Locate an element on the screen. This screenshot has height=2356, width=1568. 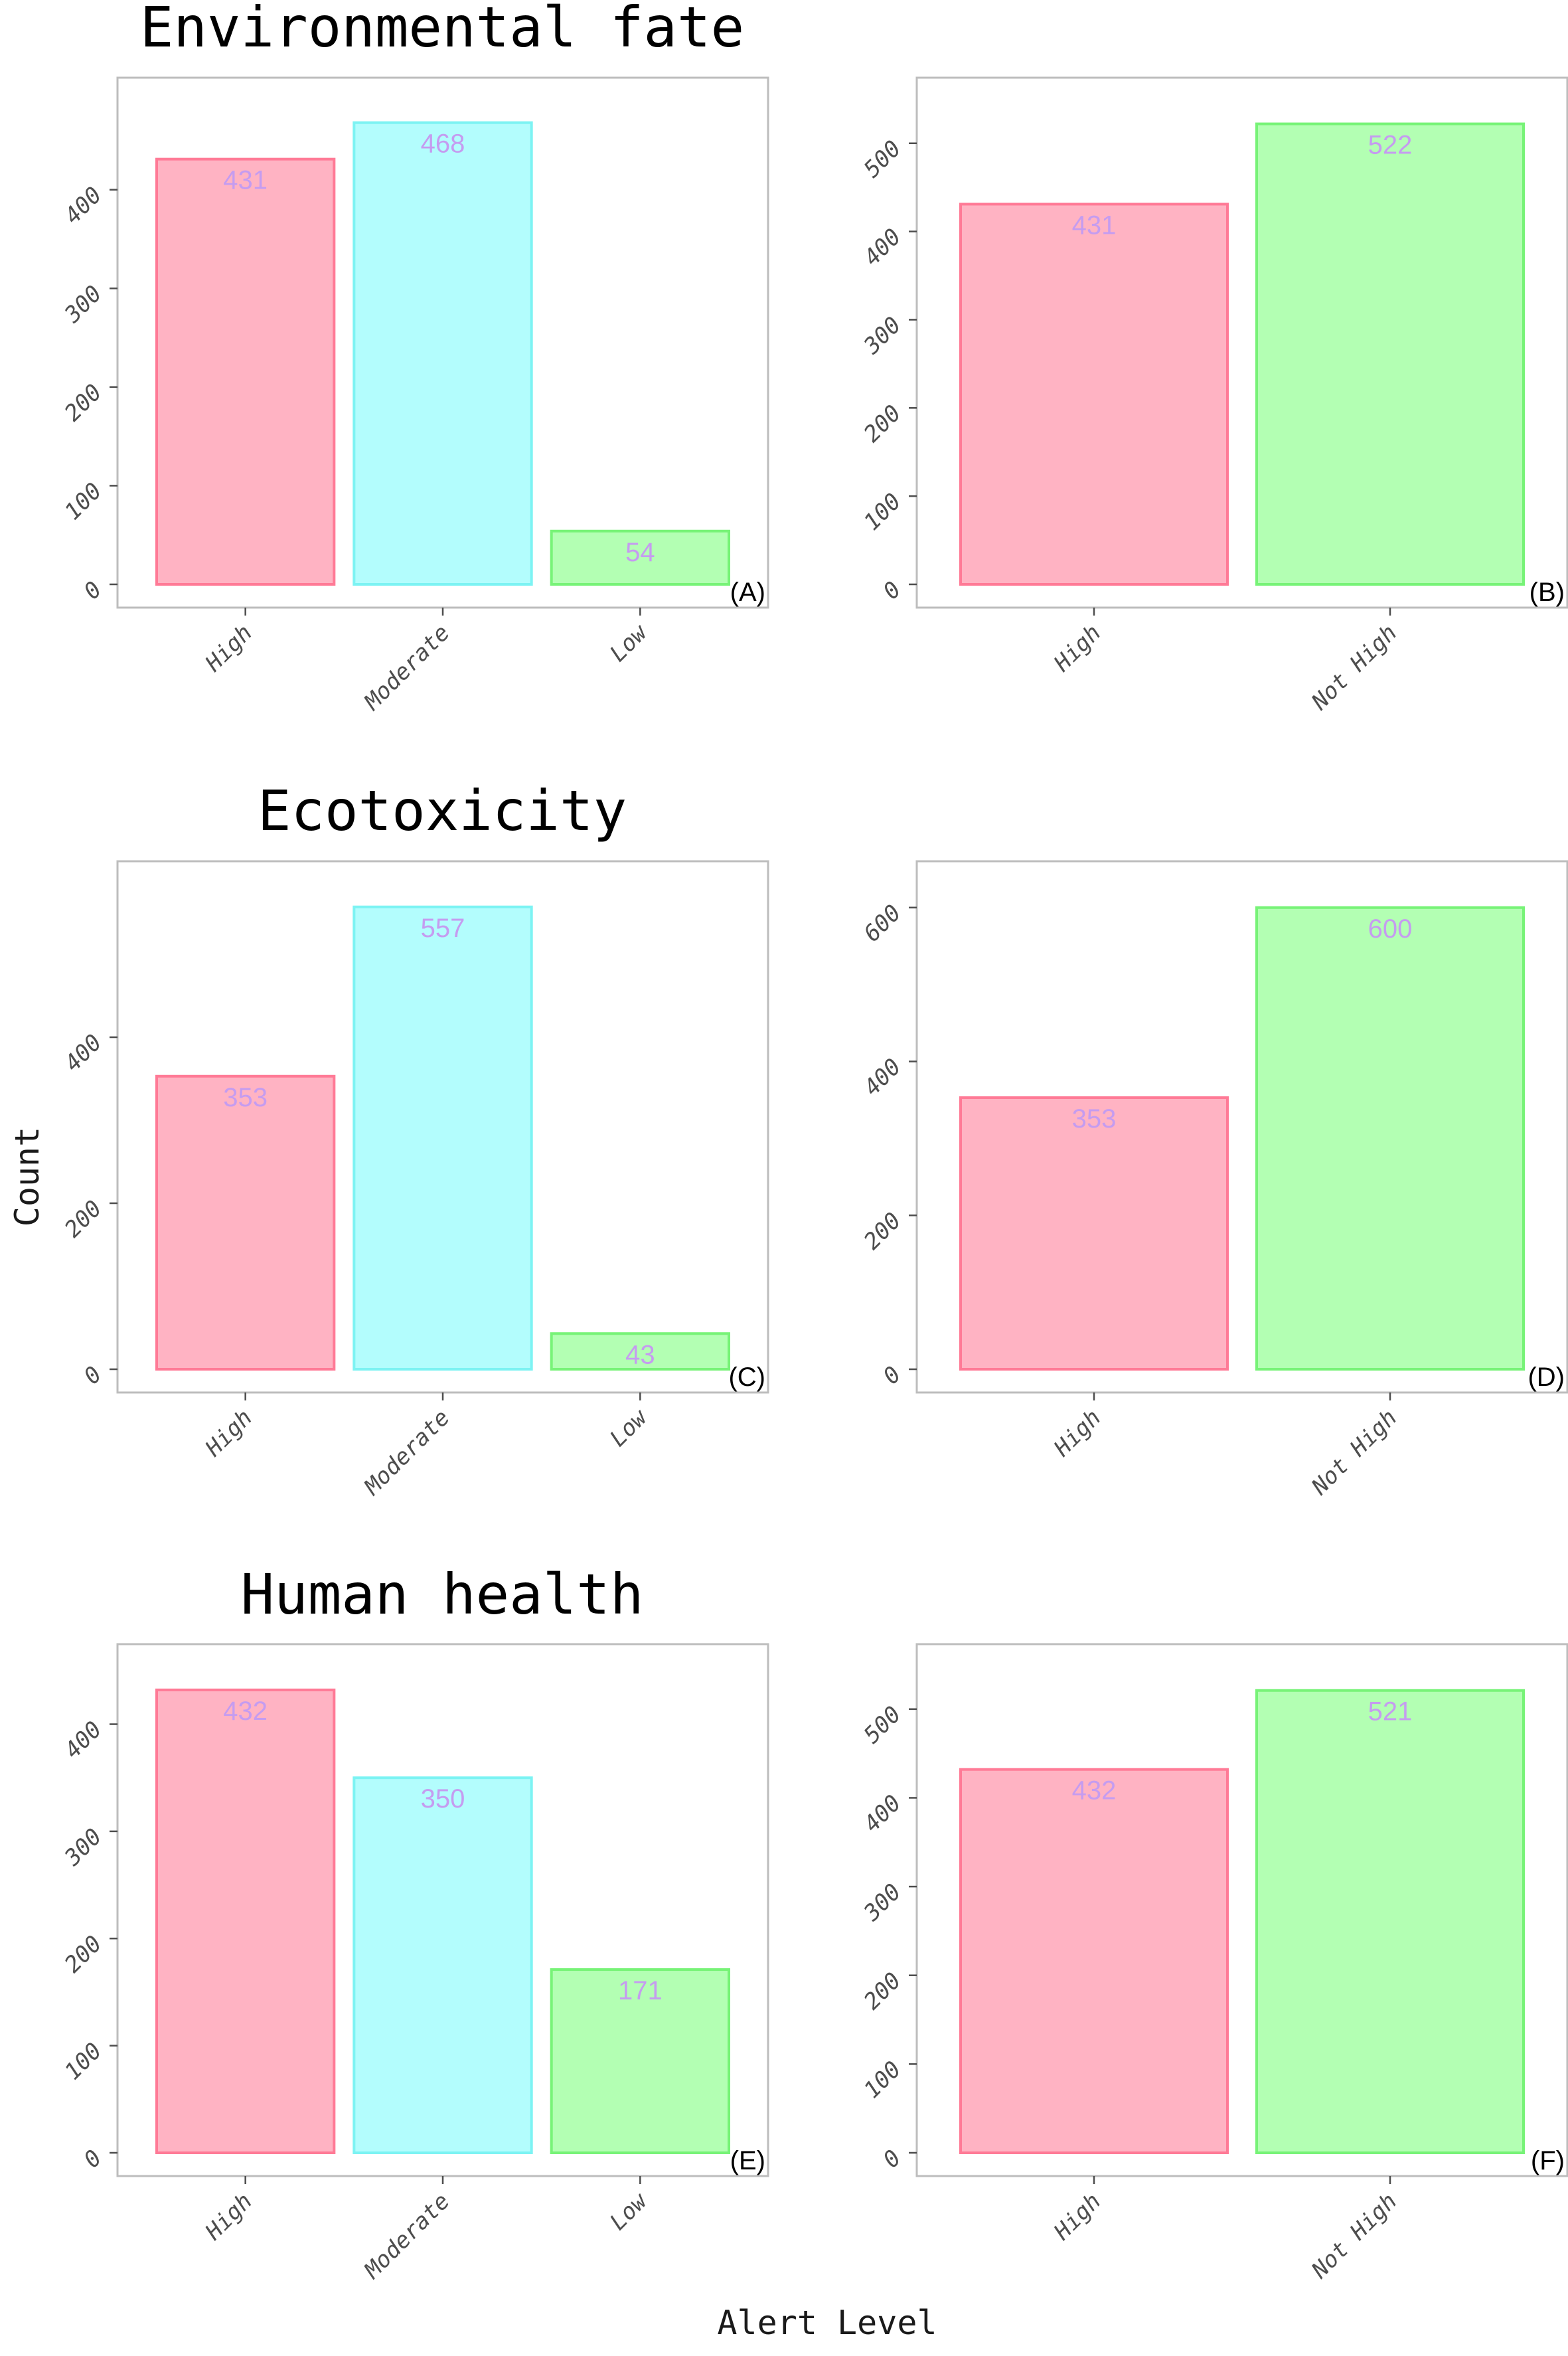
data-label-low: 171 is located at coordinates (640, 1990).